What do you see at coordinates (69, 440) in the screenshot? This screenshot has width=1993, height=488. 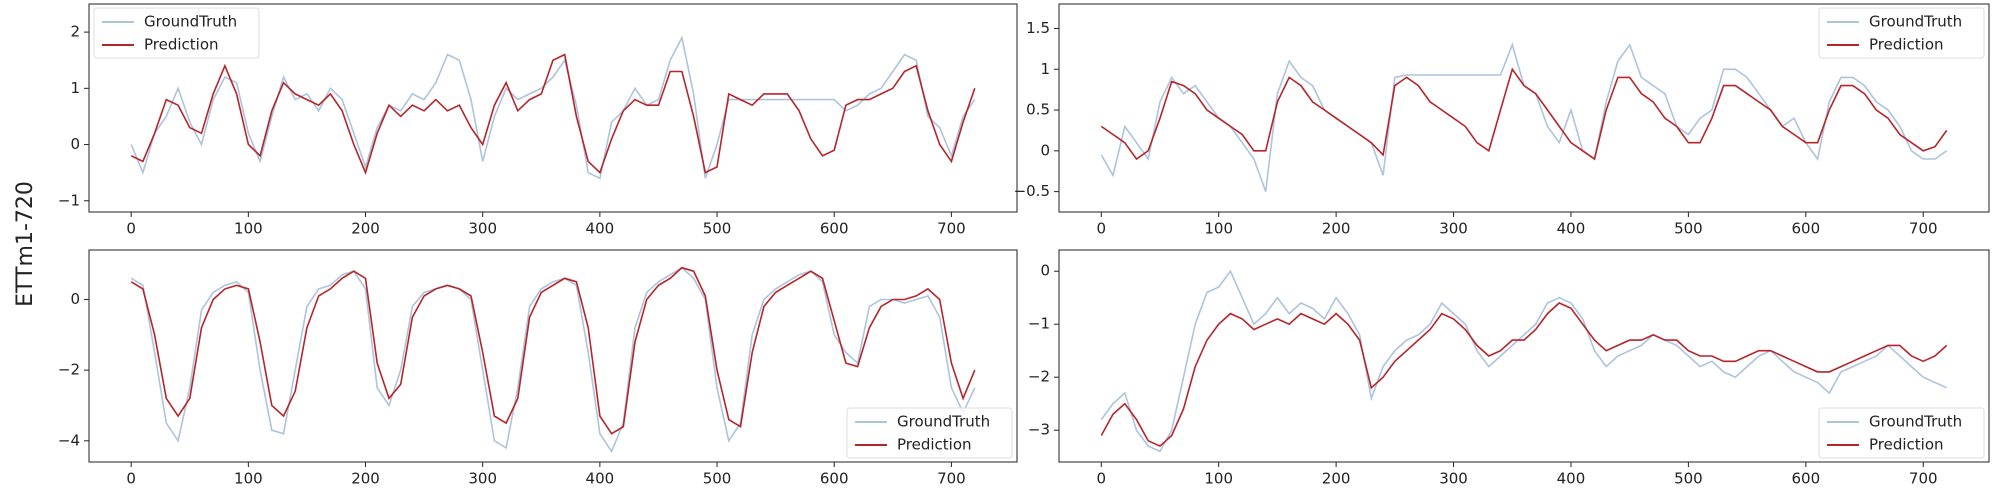 I see `y-tick-label: −4` at bounding box center [69, 440].